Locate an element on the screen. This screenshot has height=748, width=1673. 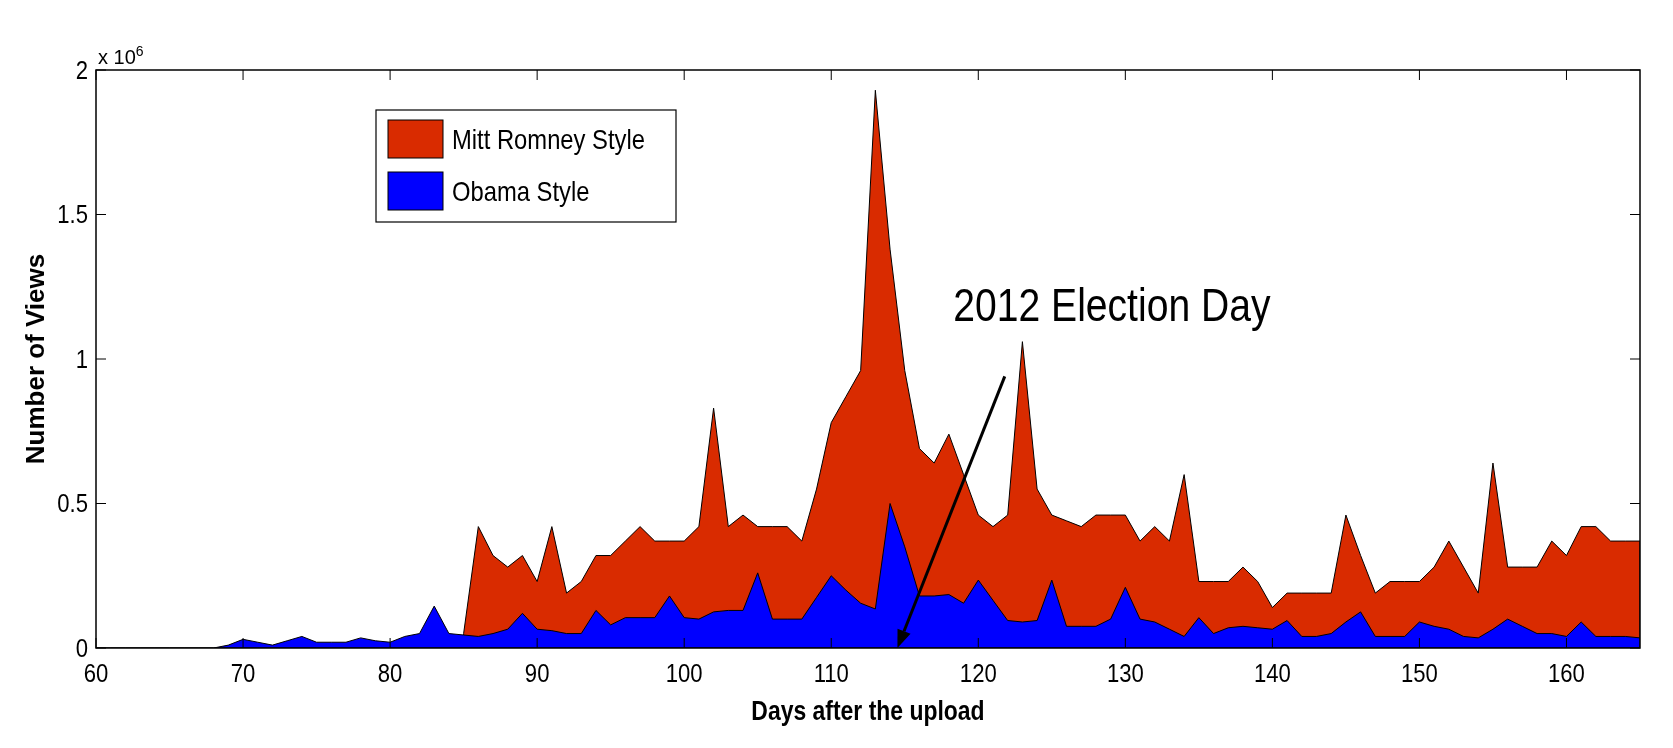
y-tick-label: 1 is located at coordinates (81, 359).